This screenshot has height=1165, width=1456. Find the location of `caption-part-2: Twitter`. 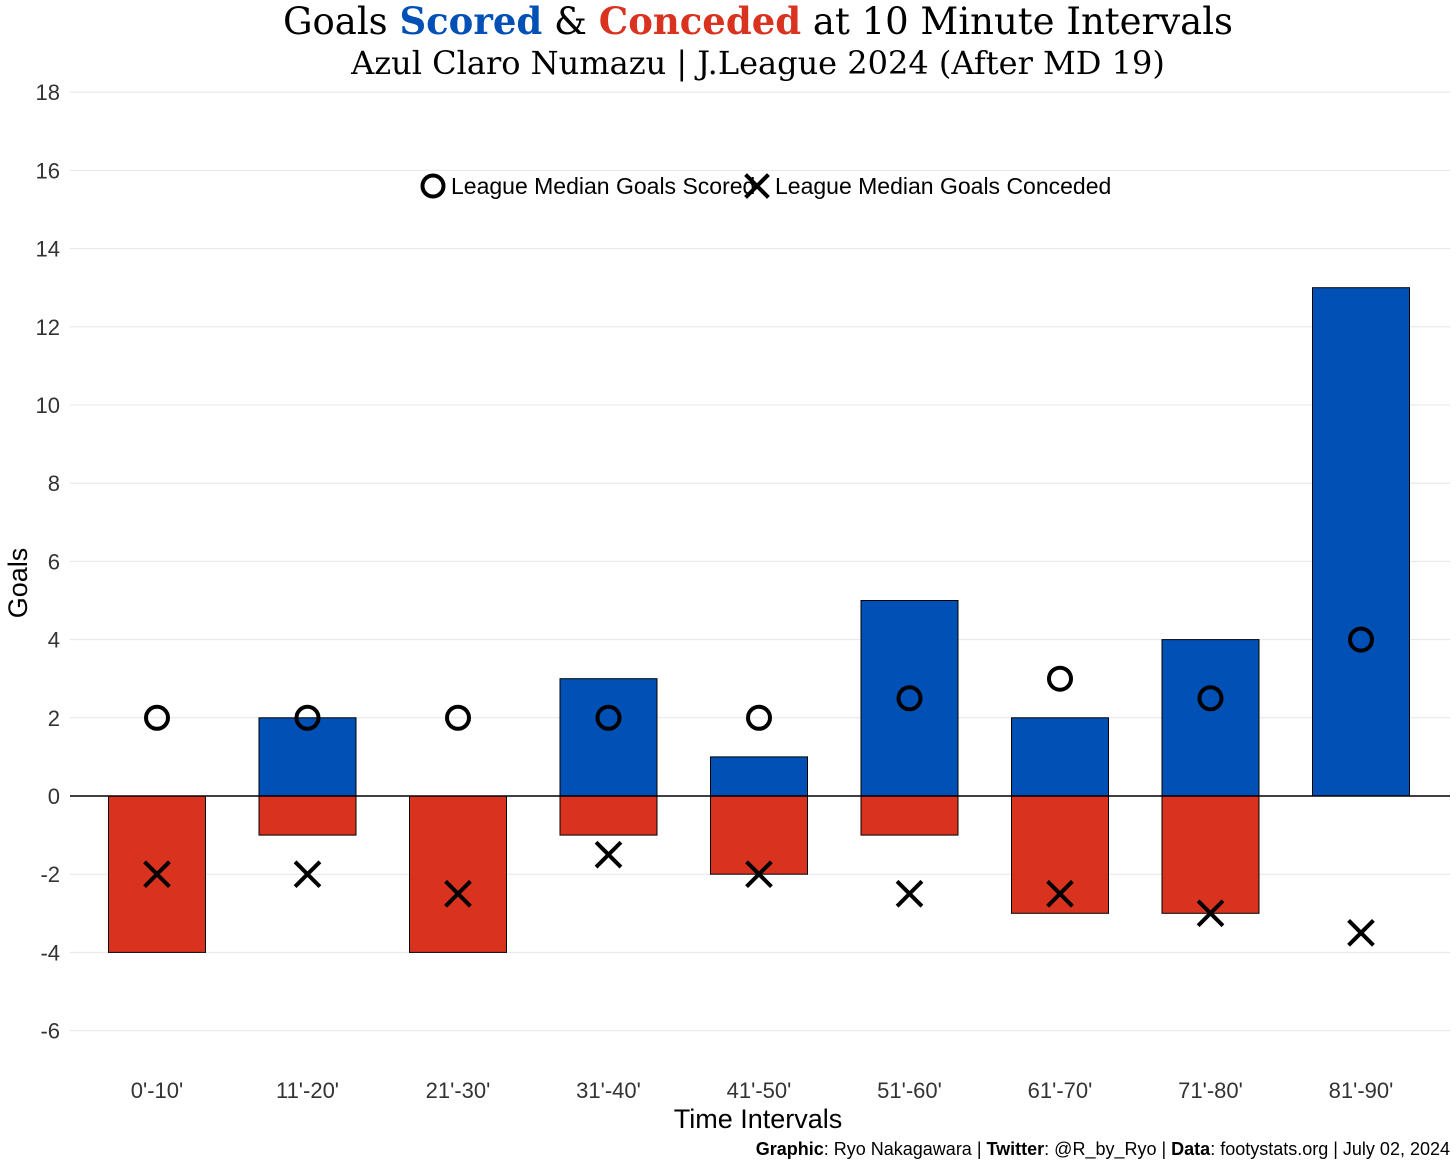

caption-part-2: Twitter is located at coordinates (1016, 1149).